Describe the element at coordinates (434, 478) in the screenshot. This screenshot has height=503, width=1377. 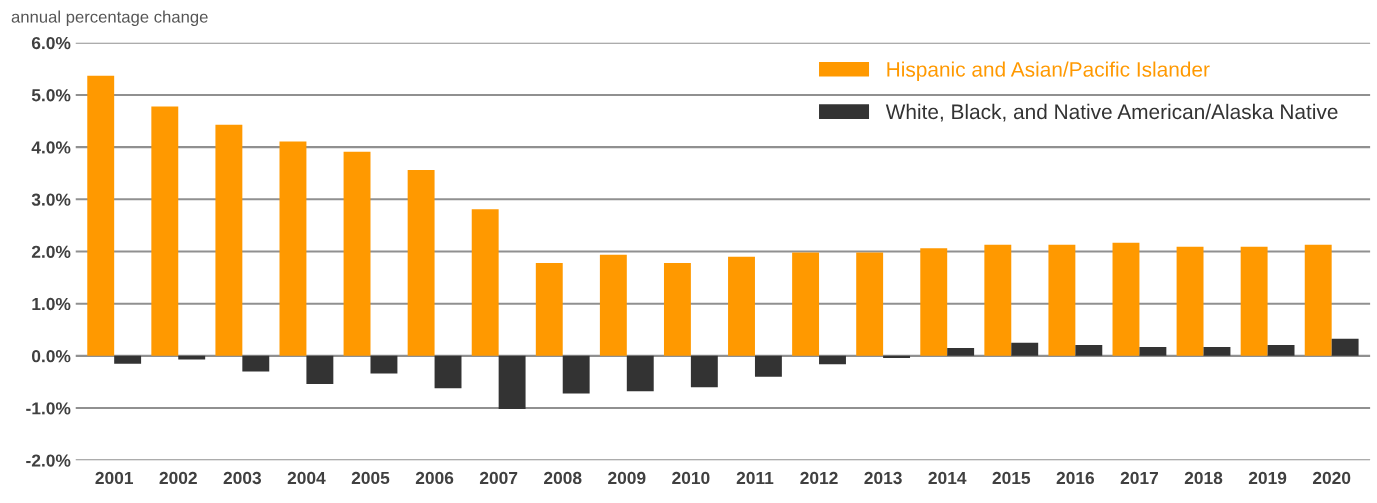
I see `x-tick-label: 2006` at that location.